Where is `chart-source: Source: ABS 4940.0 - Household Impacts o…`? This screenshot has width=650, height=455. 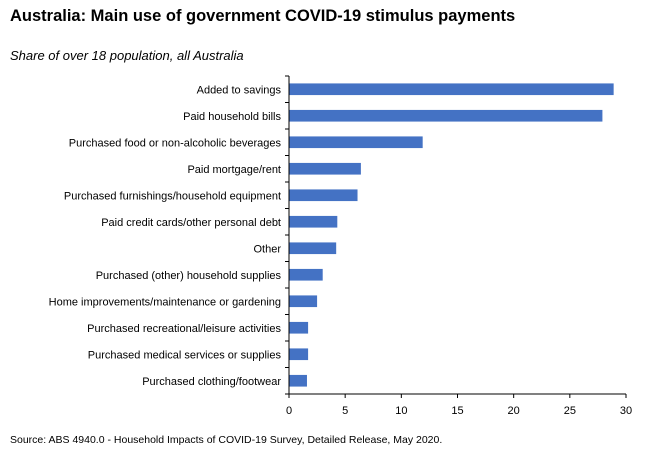
chart-source: Source: ABS 4940.0 - Household Impacts o… is located at coordinates (226, 440).